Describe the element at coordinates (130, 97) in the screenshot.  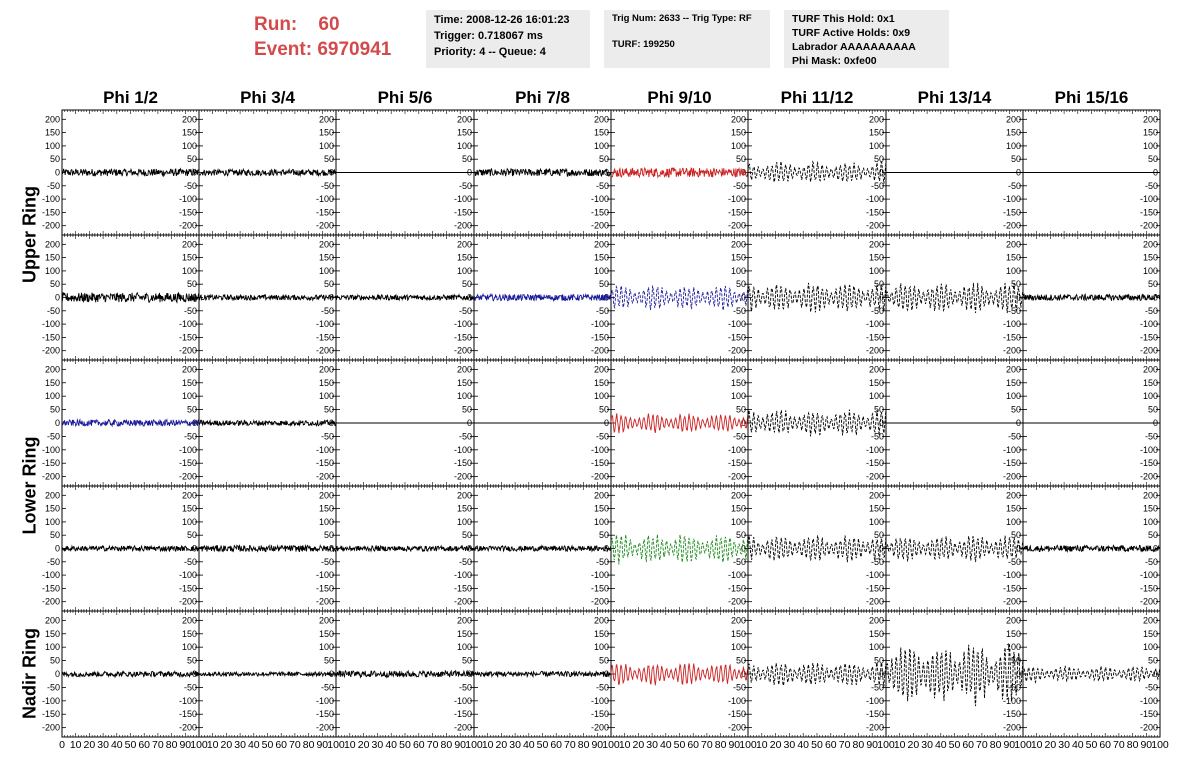
I see `column-header: Phi 1/2` at that location.